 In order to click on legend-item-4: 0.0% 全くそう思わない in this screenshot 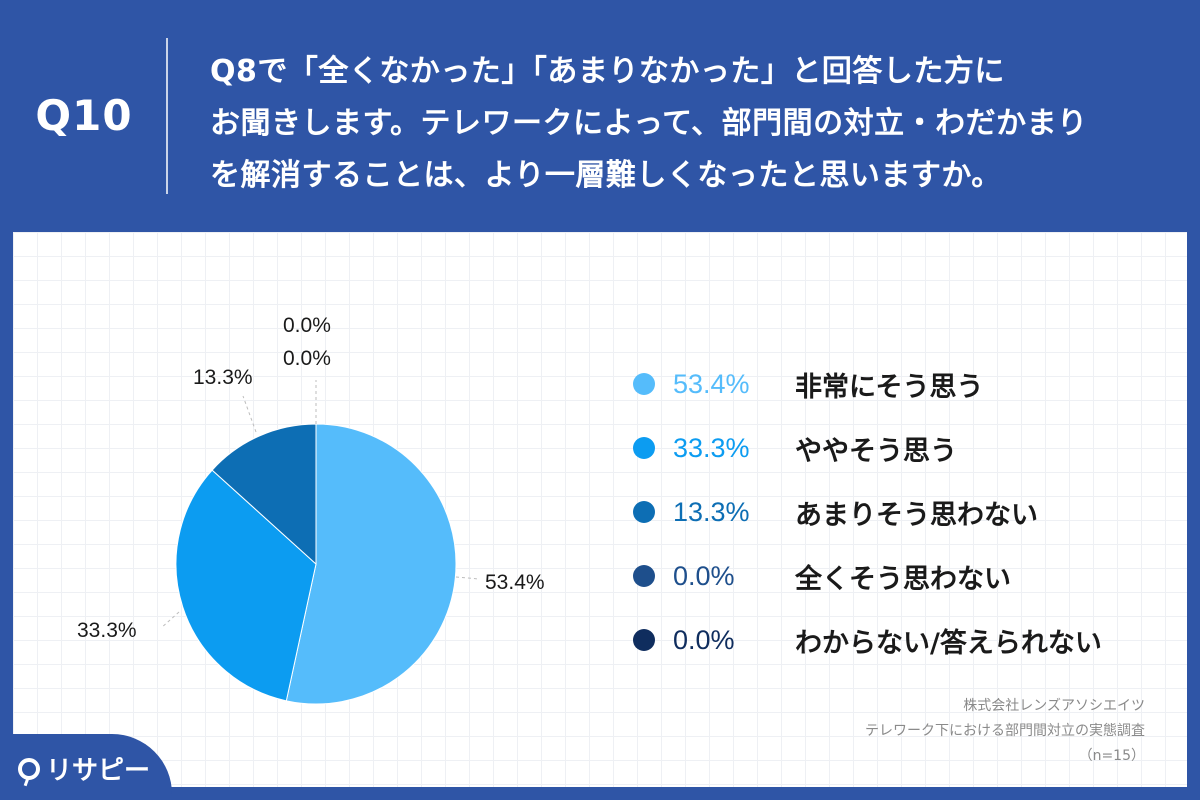, I will do `click(867, 576)`.